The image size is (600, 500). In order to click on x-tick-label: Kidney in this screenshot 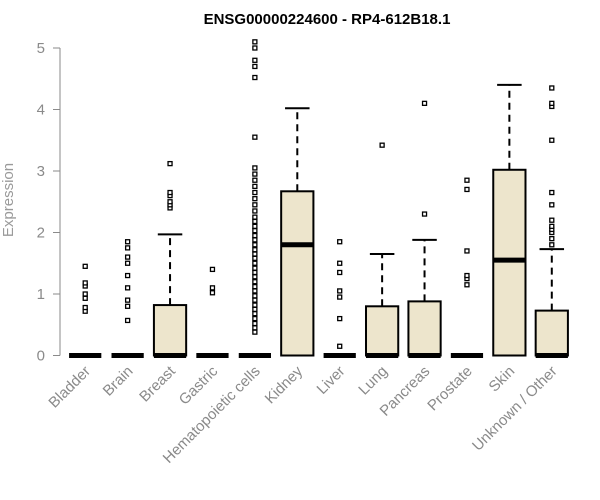, I will do `click(284, 384)`.